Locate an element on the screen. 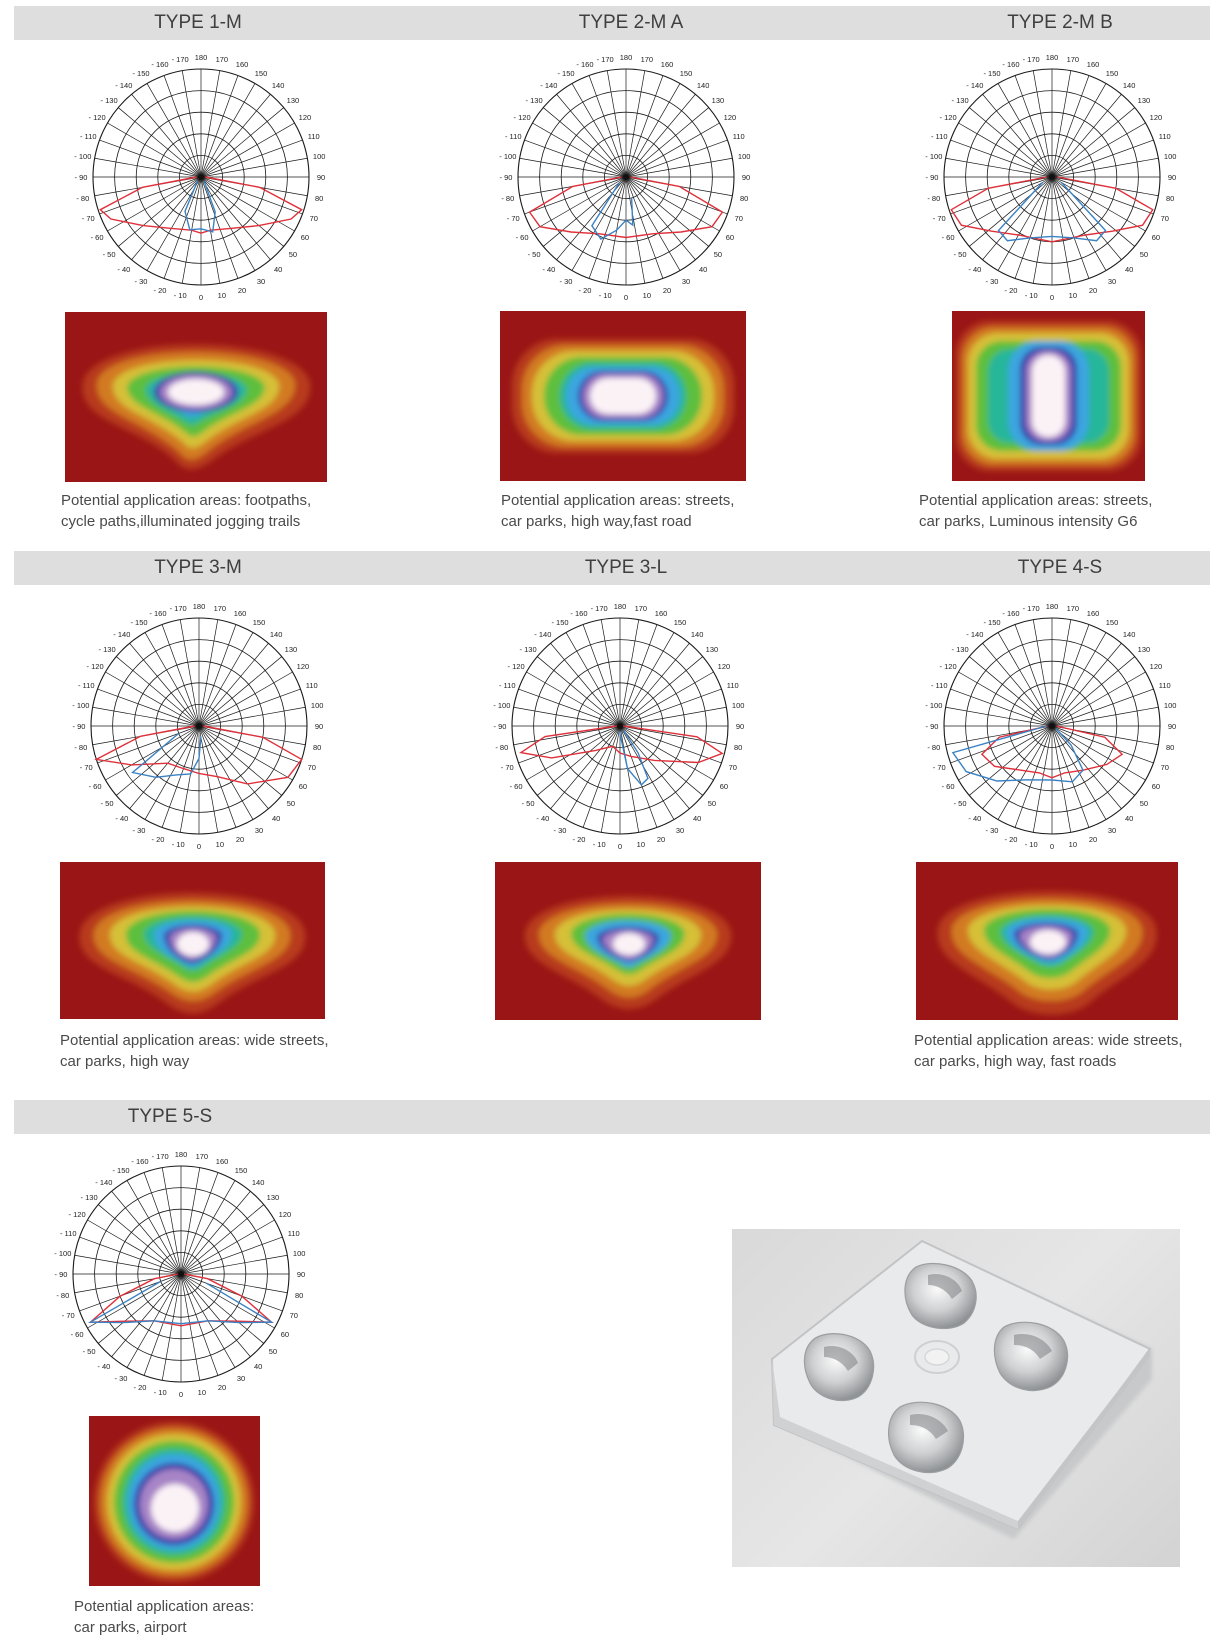  angle-tick-label: - 130 is located at coordinates (89, 1197).